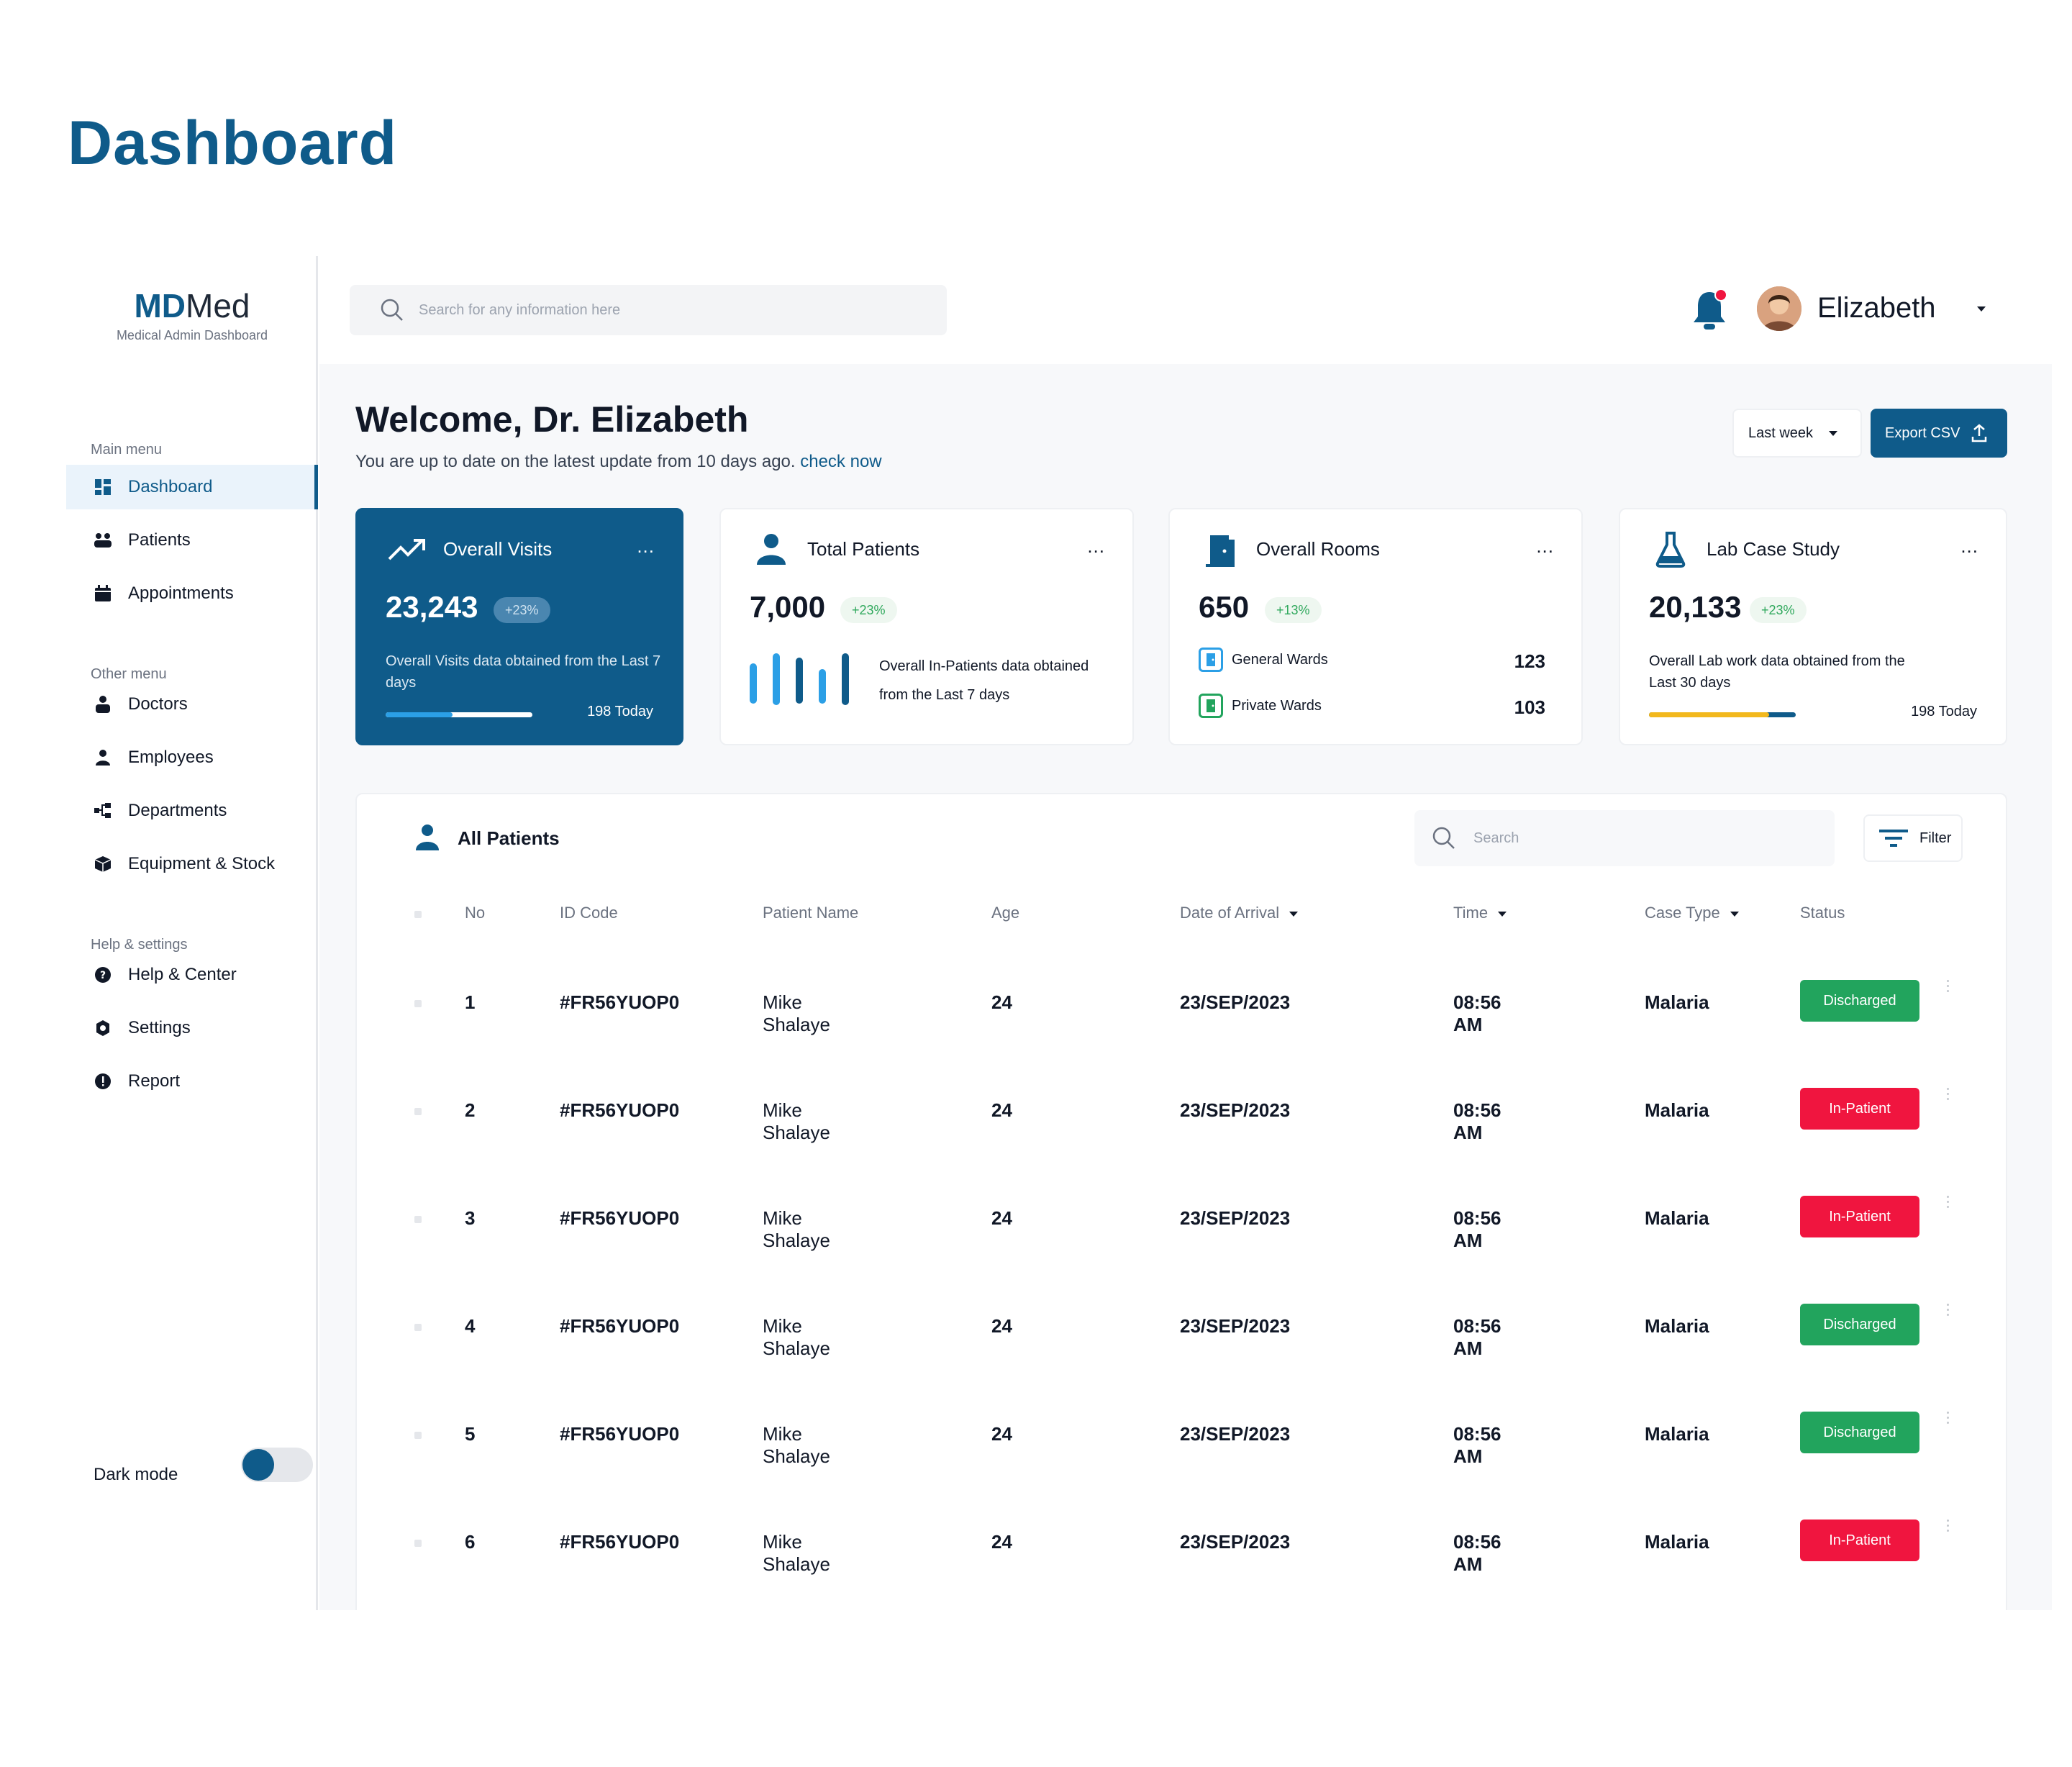  Describe the element at coordinates (1683, 913) in the screenshot. I see `column-header-label: Case Type` at that location.